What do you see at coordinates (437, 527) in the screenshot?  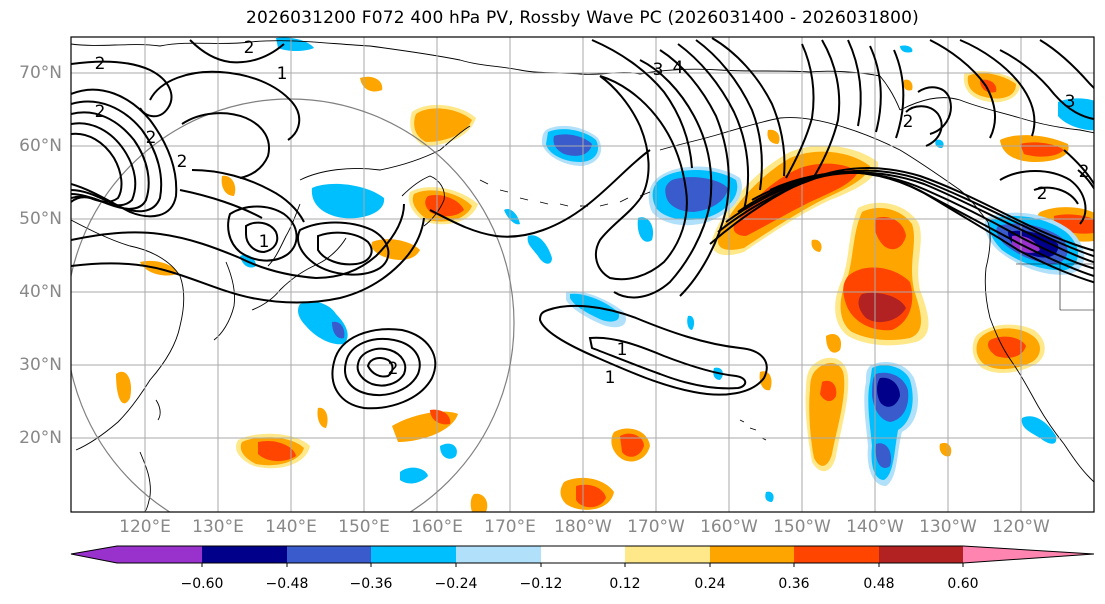 I see `lon-label: 160°E` at bounding box center [437, 527].